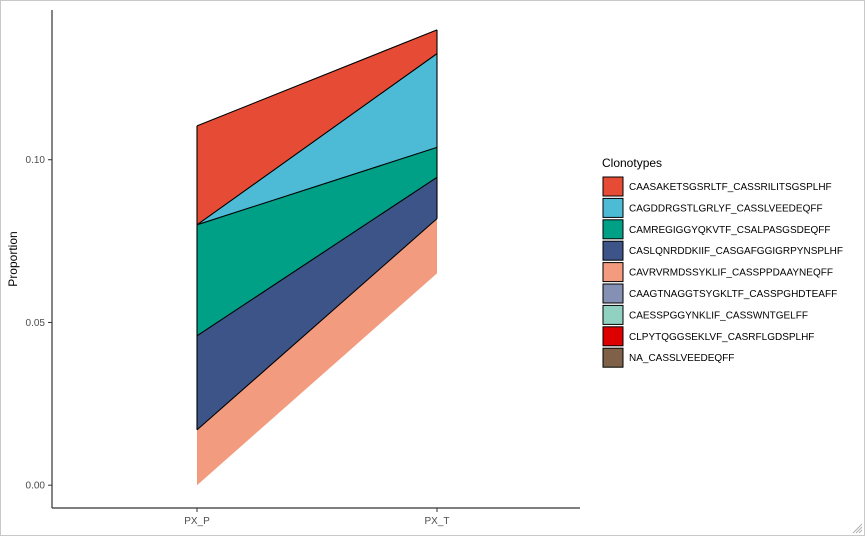 Image resolution: width=865 pixels, height=536 pixels. Describe the element at coordinates (36, 323) in the screenshot. I see `y-tick-label: 0.05` at that location.